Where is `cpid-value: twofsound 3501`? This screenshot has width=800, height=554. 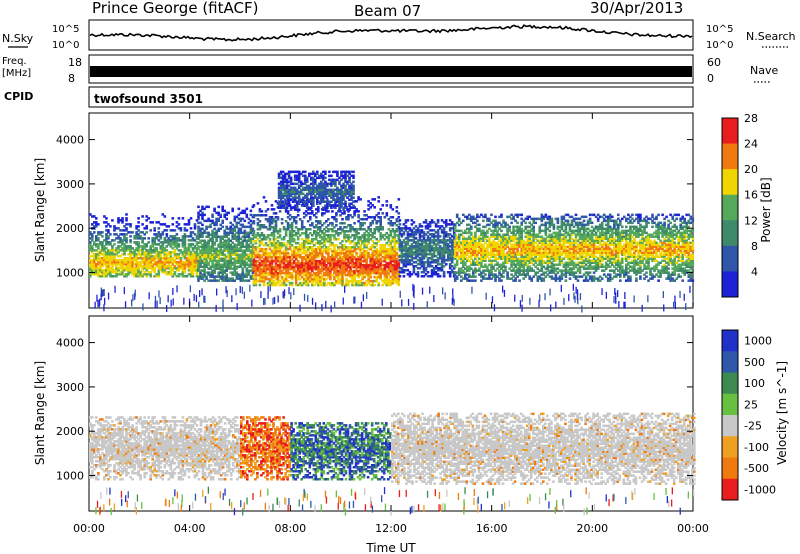
cpid-value: twofsound 3501 is located at coordinates (148, 99).